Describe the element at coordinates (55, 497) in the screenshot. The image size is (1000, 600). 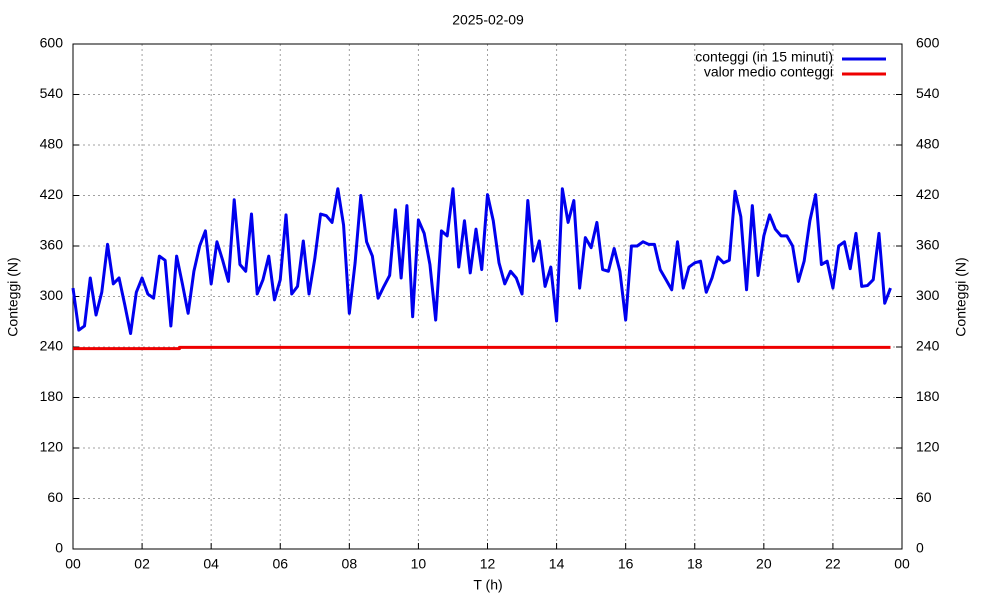
I see `y-tick-label: 60` at that location.